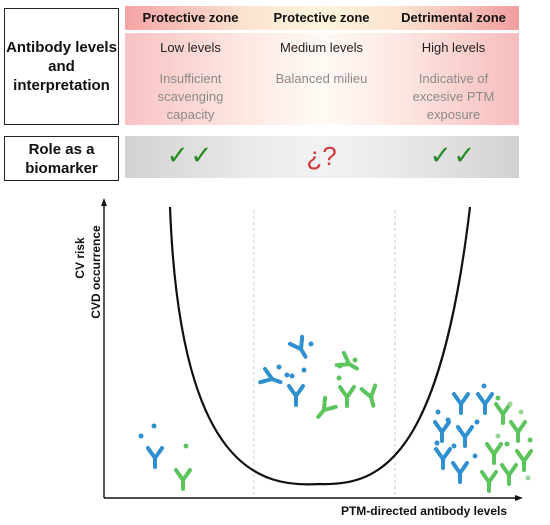  Describe the element at coordinates (190, 17) in the screenshot. I see `zone-low-title: Protective zone` at that location.